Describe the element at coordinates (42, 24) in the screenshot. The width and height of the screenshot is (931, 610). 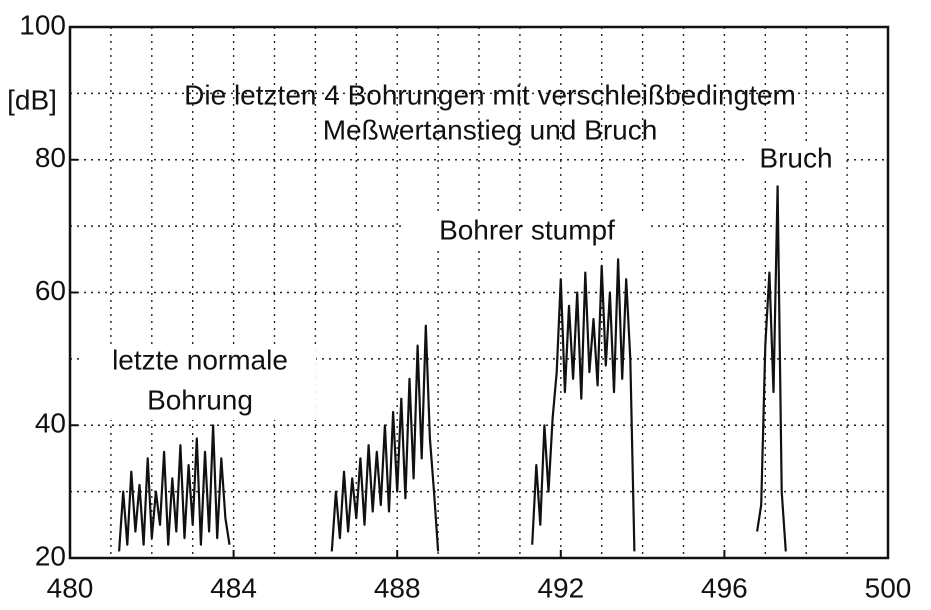
I see `y-tick-label: 100` at that location.